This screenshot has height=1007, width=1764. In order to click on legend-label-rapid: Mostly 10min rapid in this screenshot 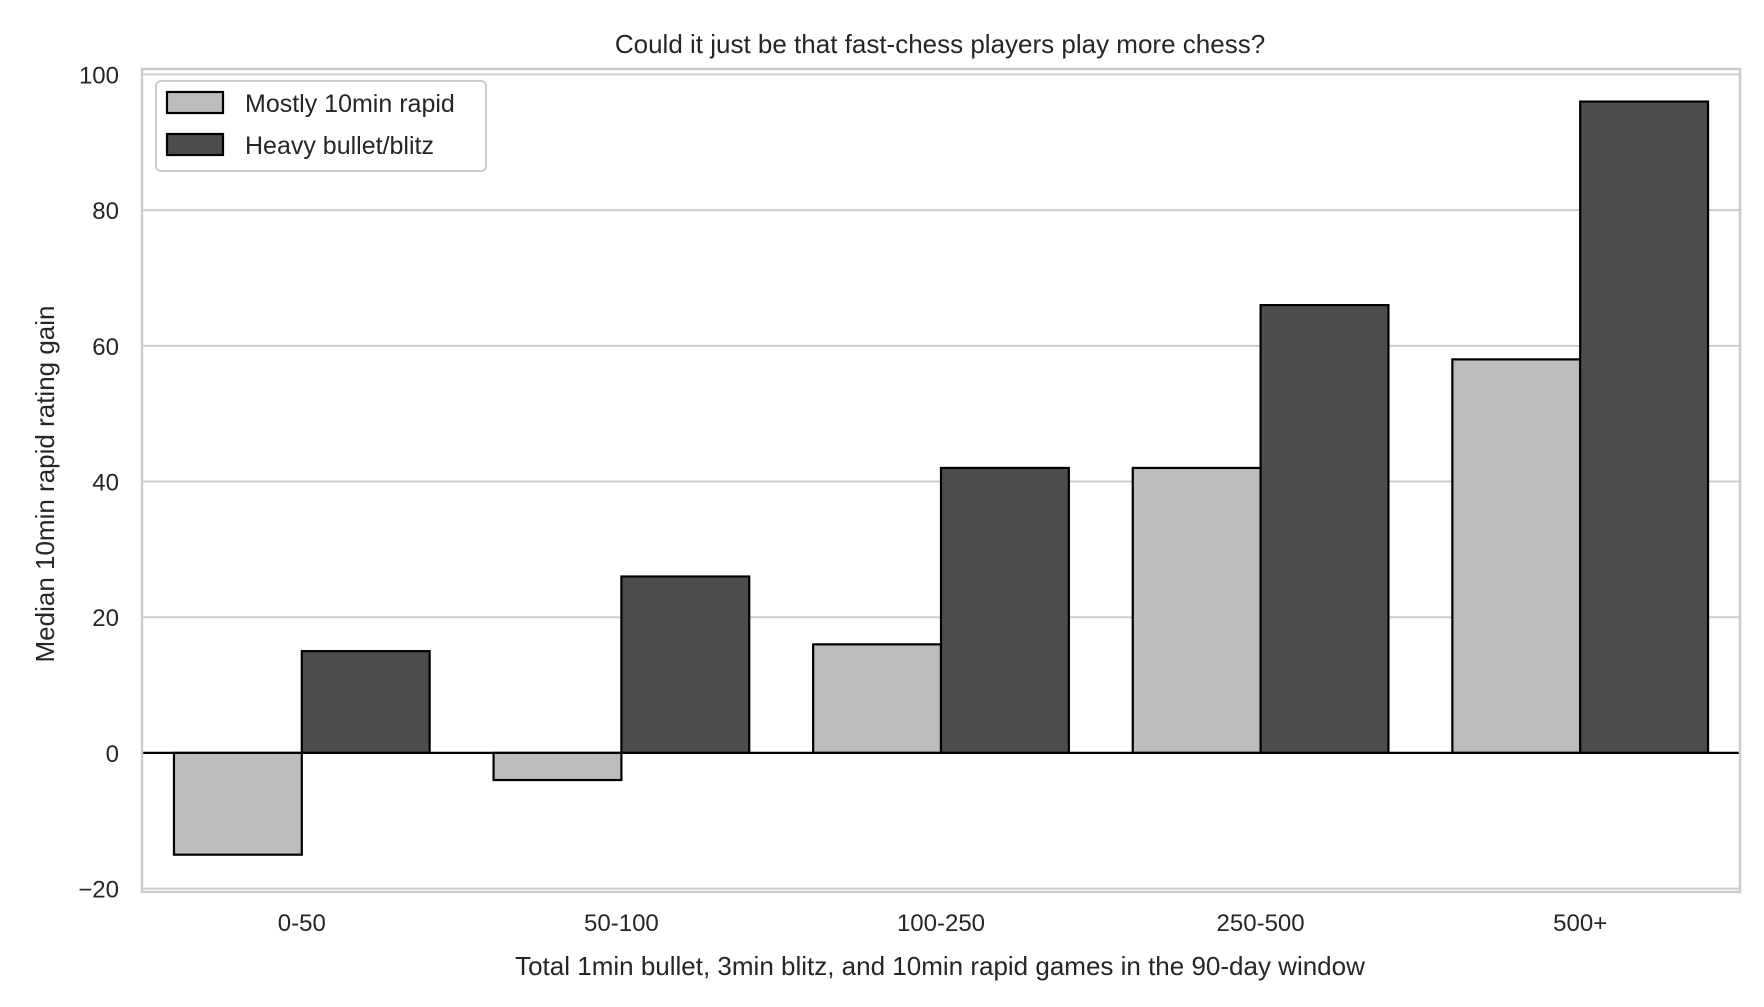, I will do `click(350, 104)`.